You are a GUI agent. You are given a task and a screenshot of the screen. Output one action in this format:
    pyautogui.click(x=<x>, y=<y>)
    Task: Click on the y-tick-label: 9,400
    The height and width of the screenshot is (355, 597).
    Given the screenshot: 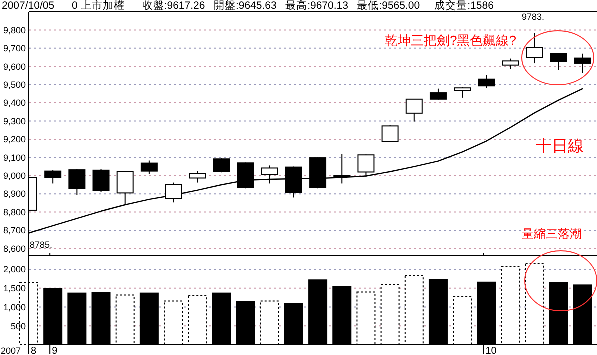 What is the action you would take?
    pyautogui.click(x=14, y=103)
    